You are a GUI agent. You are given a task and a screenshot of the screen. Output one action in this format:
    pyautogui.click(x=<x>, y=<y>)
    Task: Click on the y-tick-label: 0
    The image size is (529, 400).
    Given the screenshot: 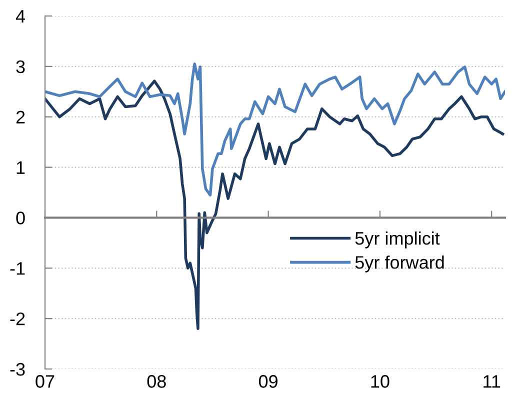 What is the action you would take?
    pyautogui.click(x=20, y=218)
    